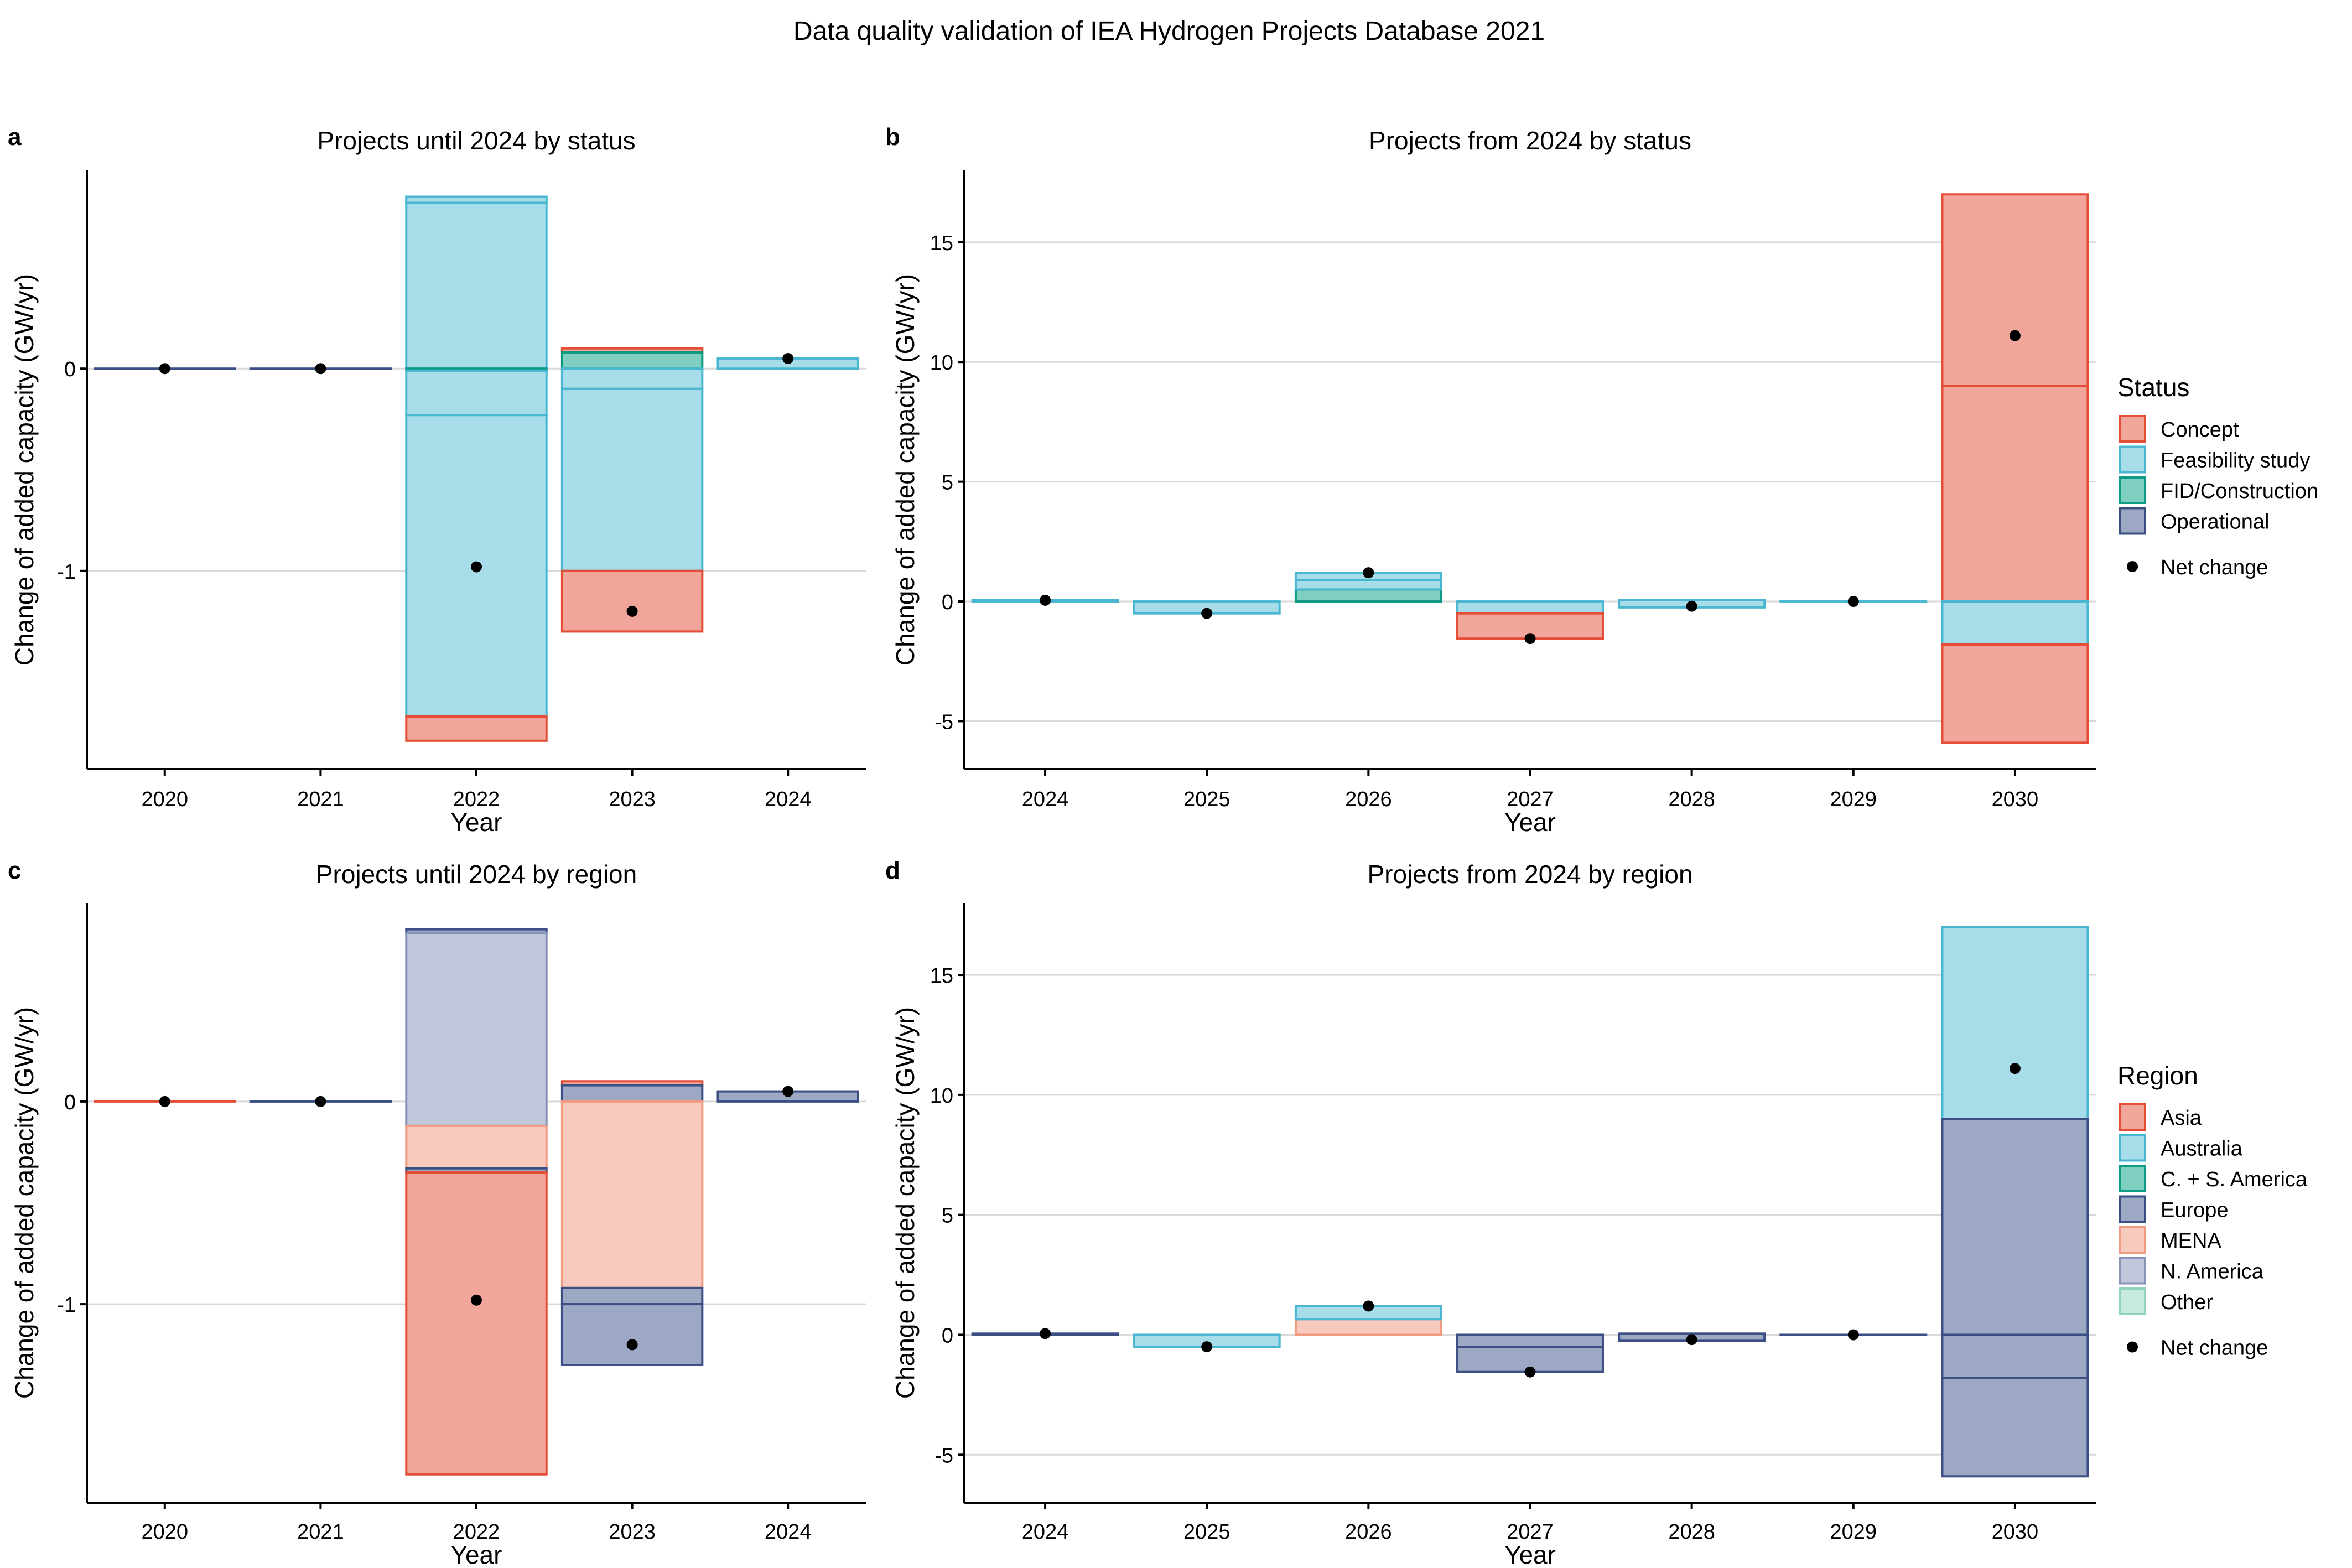 Image resolution: width=2352 pixels, height=1568 pixels. What do you see at coordinates (1531, 1532) in the screenshot?
I see `x-tick-label: 2027` at bounding box center [1531, 1532].